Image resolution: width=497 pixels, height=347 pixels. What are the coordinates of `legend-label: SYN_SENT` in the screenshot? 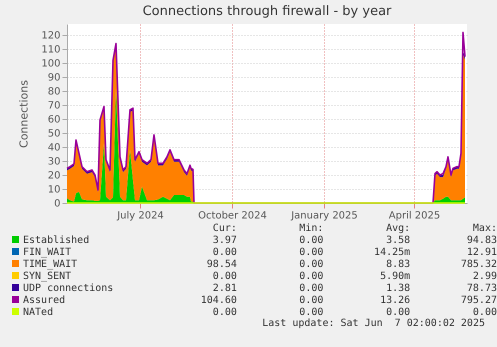 It's located at (47, 276).